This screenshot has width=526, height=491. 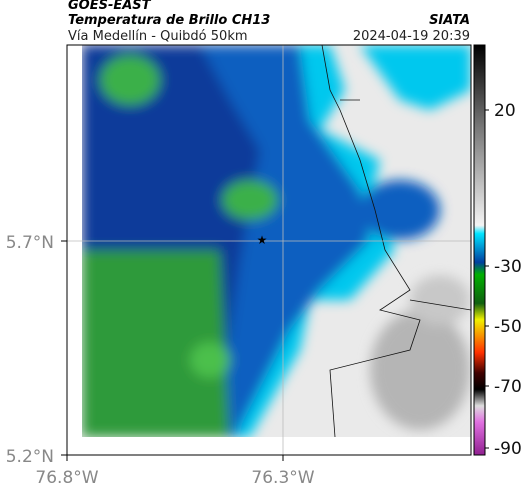 What do you see at coordinates (508, 449) in the screenshot?
I see `colorbar-label: -90` at bounding box center [508, 449].